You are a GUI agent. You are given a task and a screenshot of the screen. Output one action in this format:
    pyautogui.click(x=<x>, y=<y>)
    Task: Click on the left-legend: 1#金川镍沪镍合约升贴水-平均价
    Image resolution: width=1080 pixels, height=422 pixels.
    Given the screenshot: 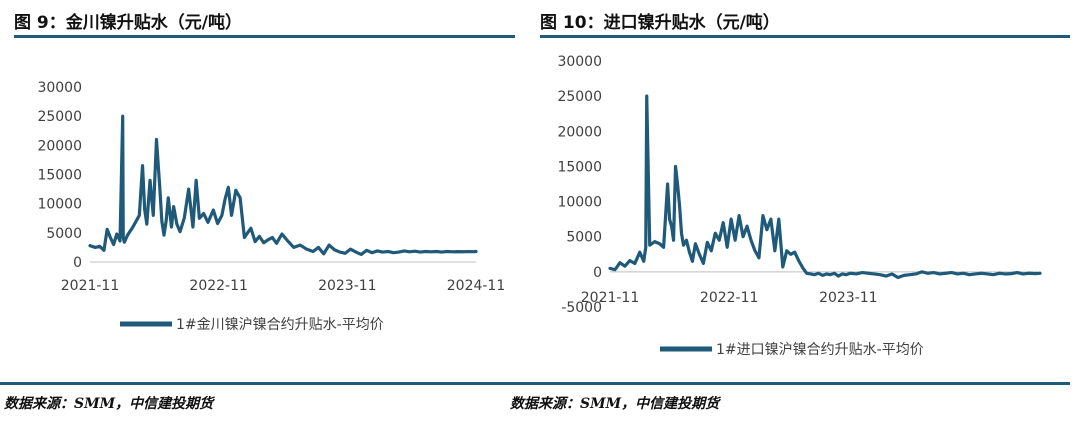 What is the action you would take?
    pyautogui.click(x=252, y=325)
    